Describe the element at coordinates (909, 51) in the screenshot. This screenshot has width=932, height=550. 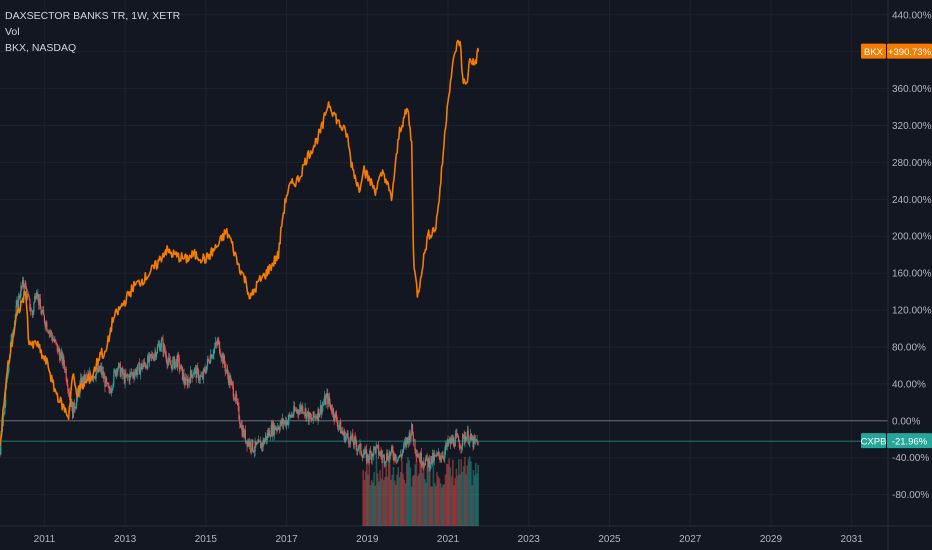
I see `bkx-price-label-value-box` at that location.